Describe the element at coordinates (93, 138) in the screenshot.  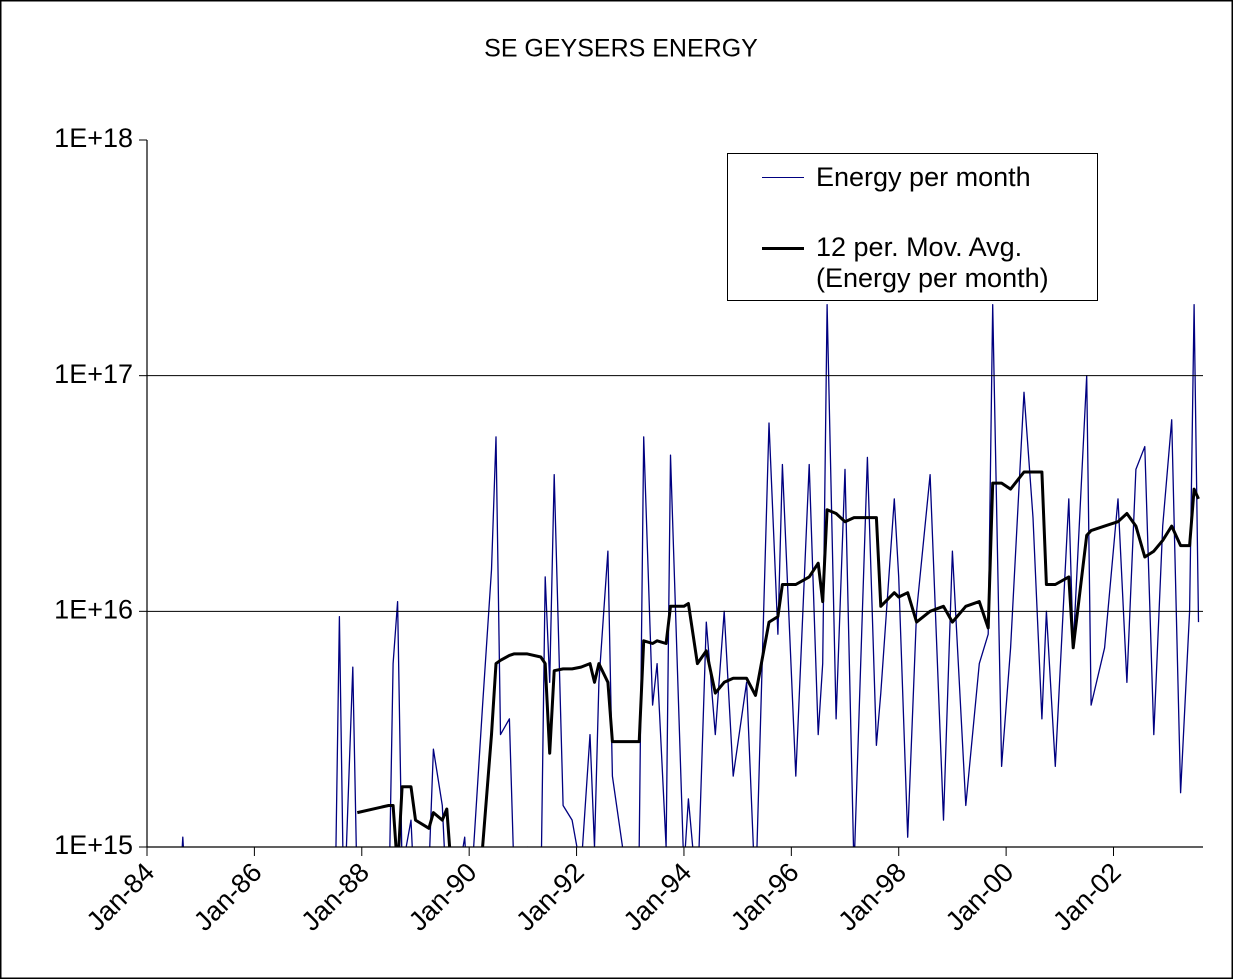
I see `y-tick-label: 1E+18` at that location.